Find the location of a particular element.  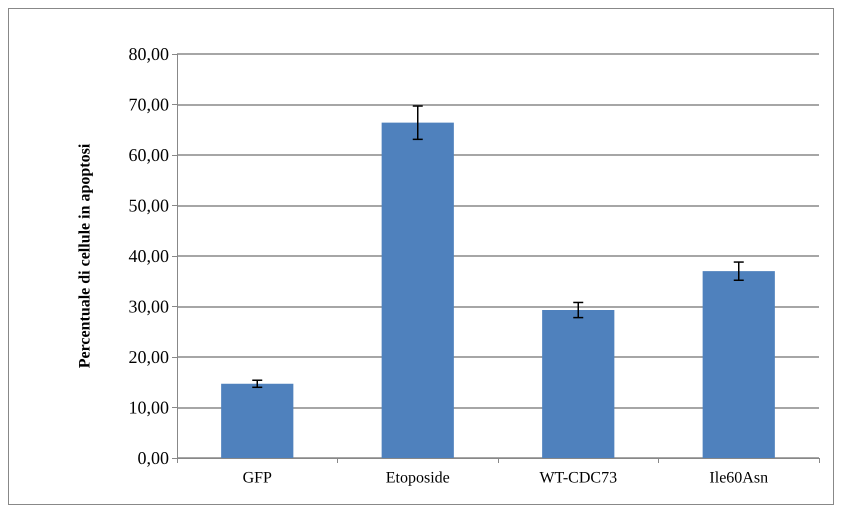

y-axis-title: Percentuale di cellule in apoptosi is located at coordinates (85, 255).